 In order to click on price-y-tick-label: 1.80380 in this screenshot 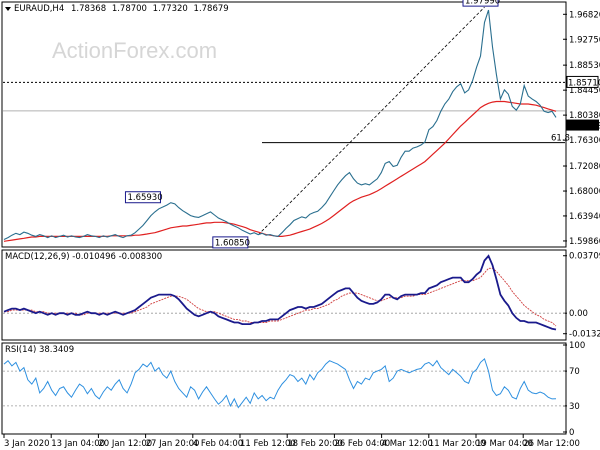, I will do `click(584, 116)`.